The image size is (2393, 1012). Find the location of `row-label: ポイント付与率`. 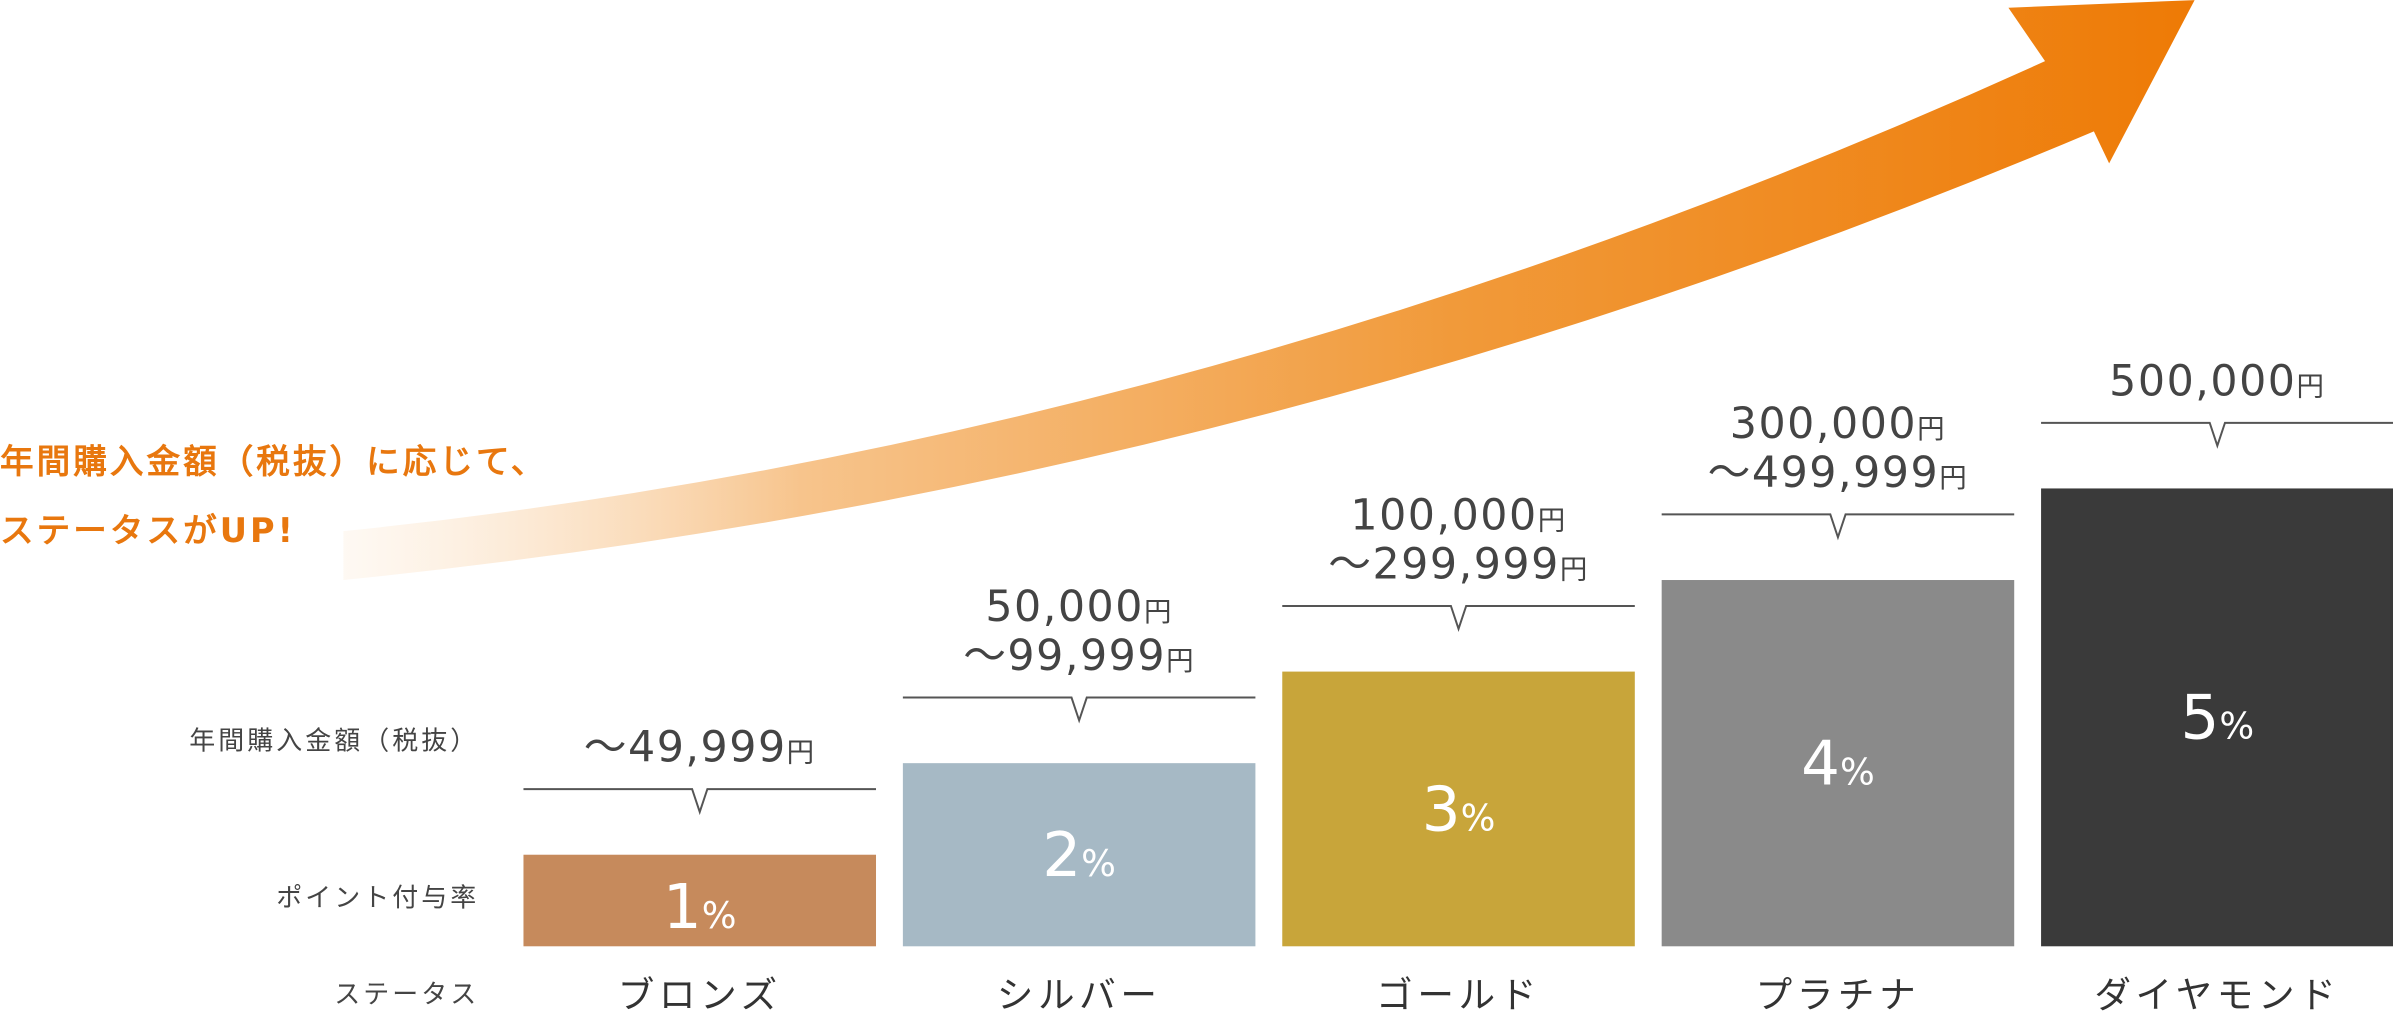

row-label: ポイント付与率 is located at coordinates (377, 899).